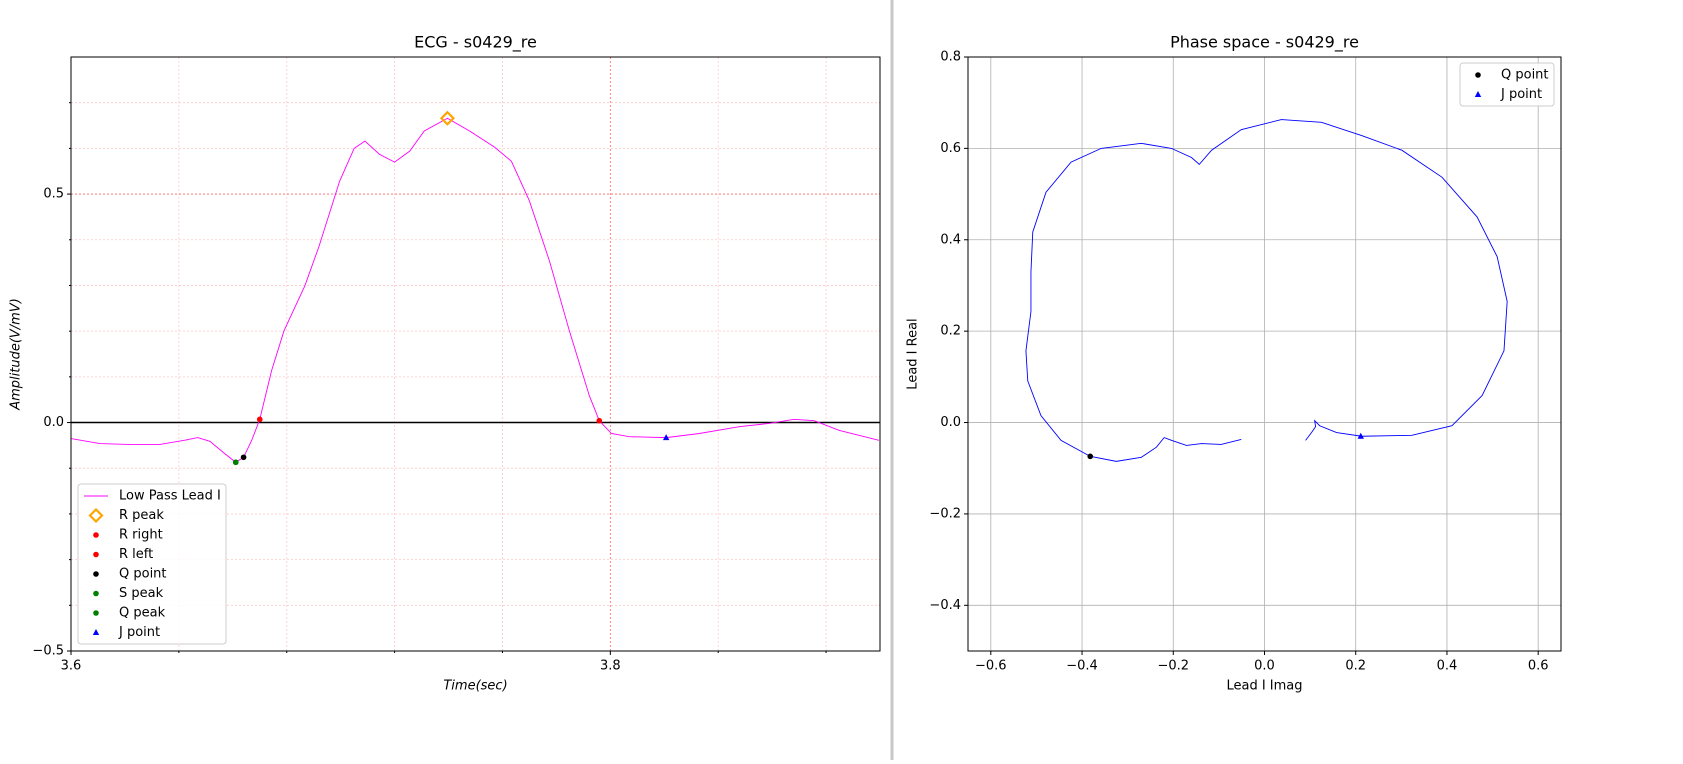 This screenshot has width=1683, height=764. What do you see at coordinates (475, 43) in the screenshot?
I see `chart-title: ECG - s0429_re` at bounding box center [475, 43].